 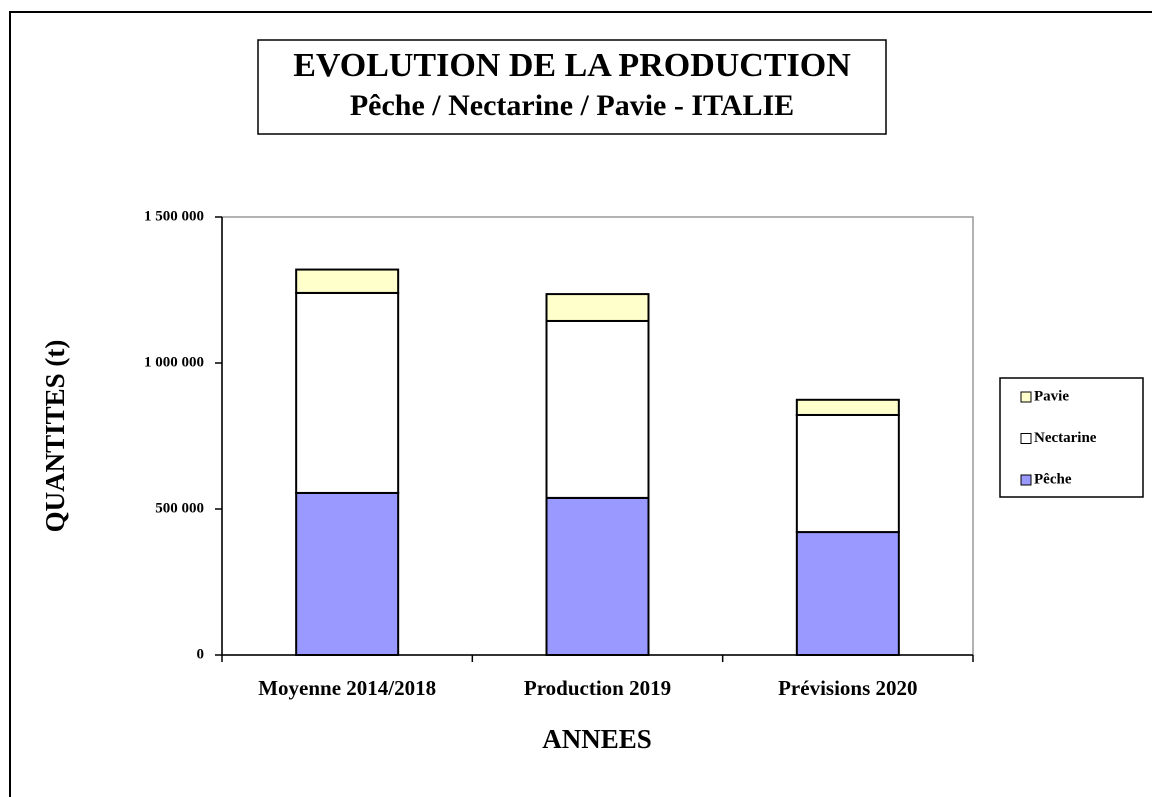 I want to click on x-tick-label: Production 2019, so click(x=597, y=688).